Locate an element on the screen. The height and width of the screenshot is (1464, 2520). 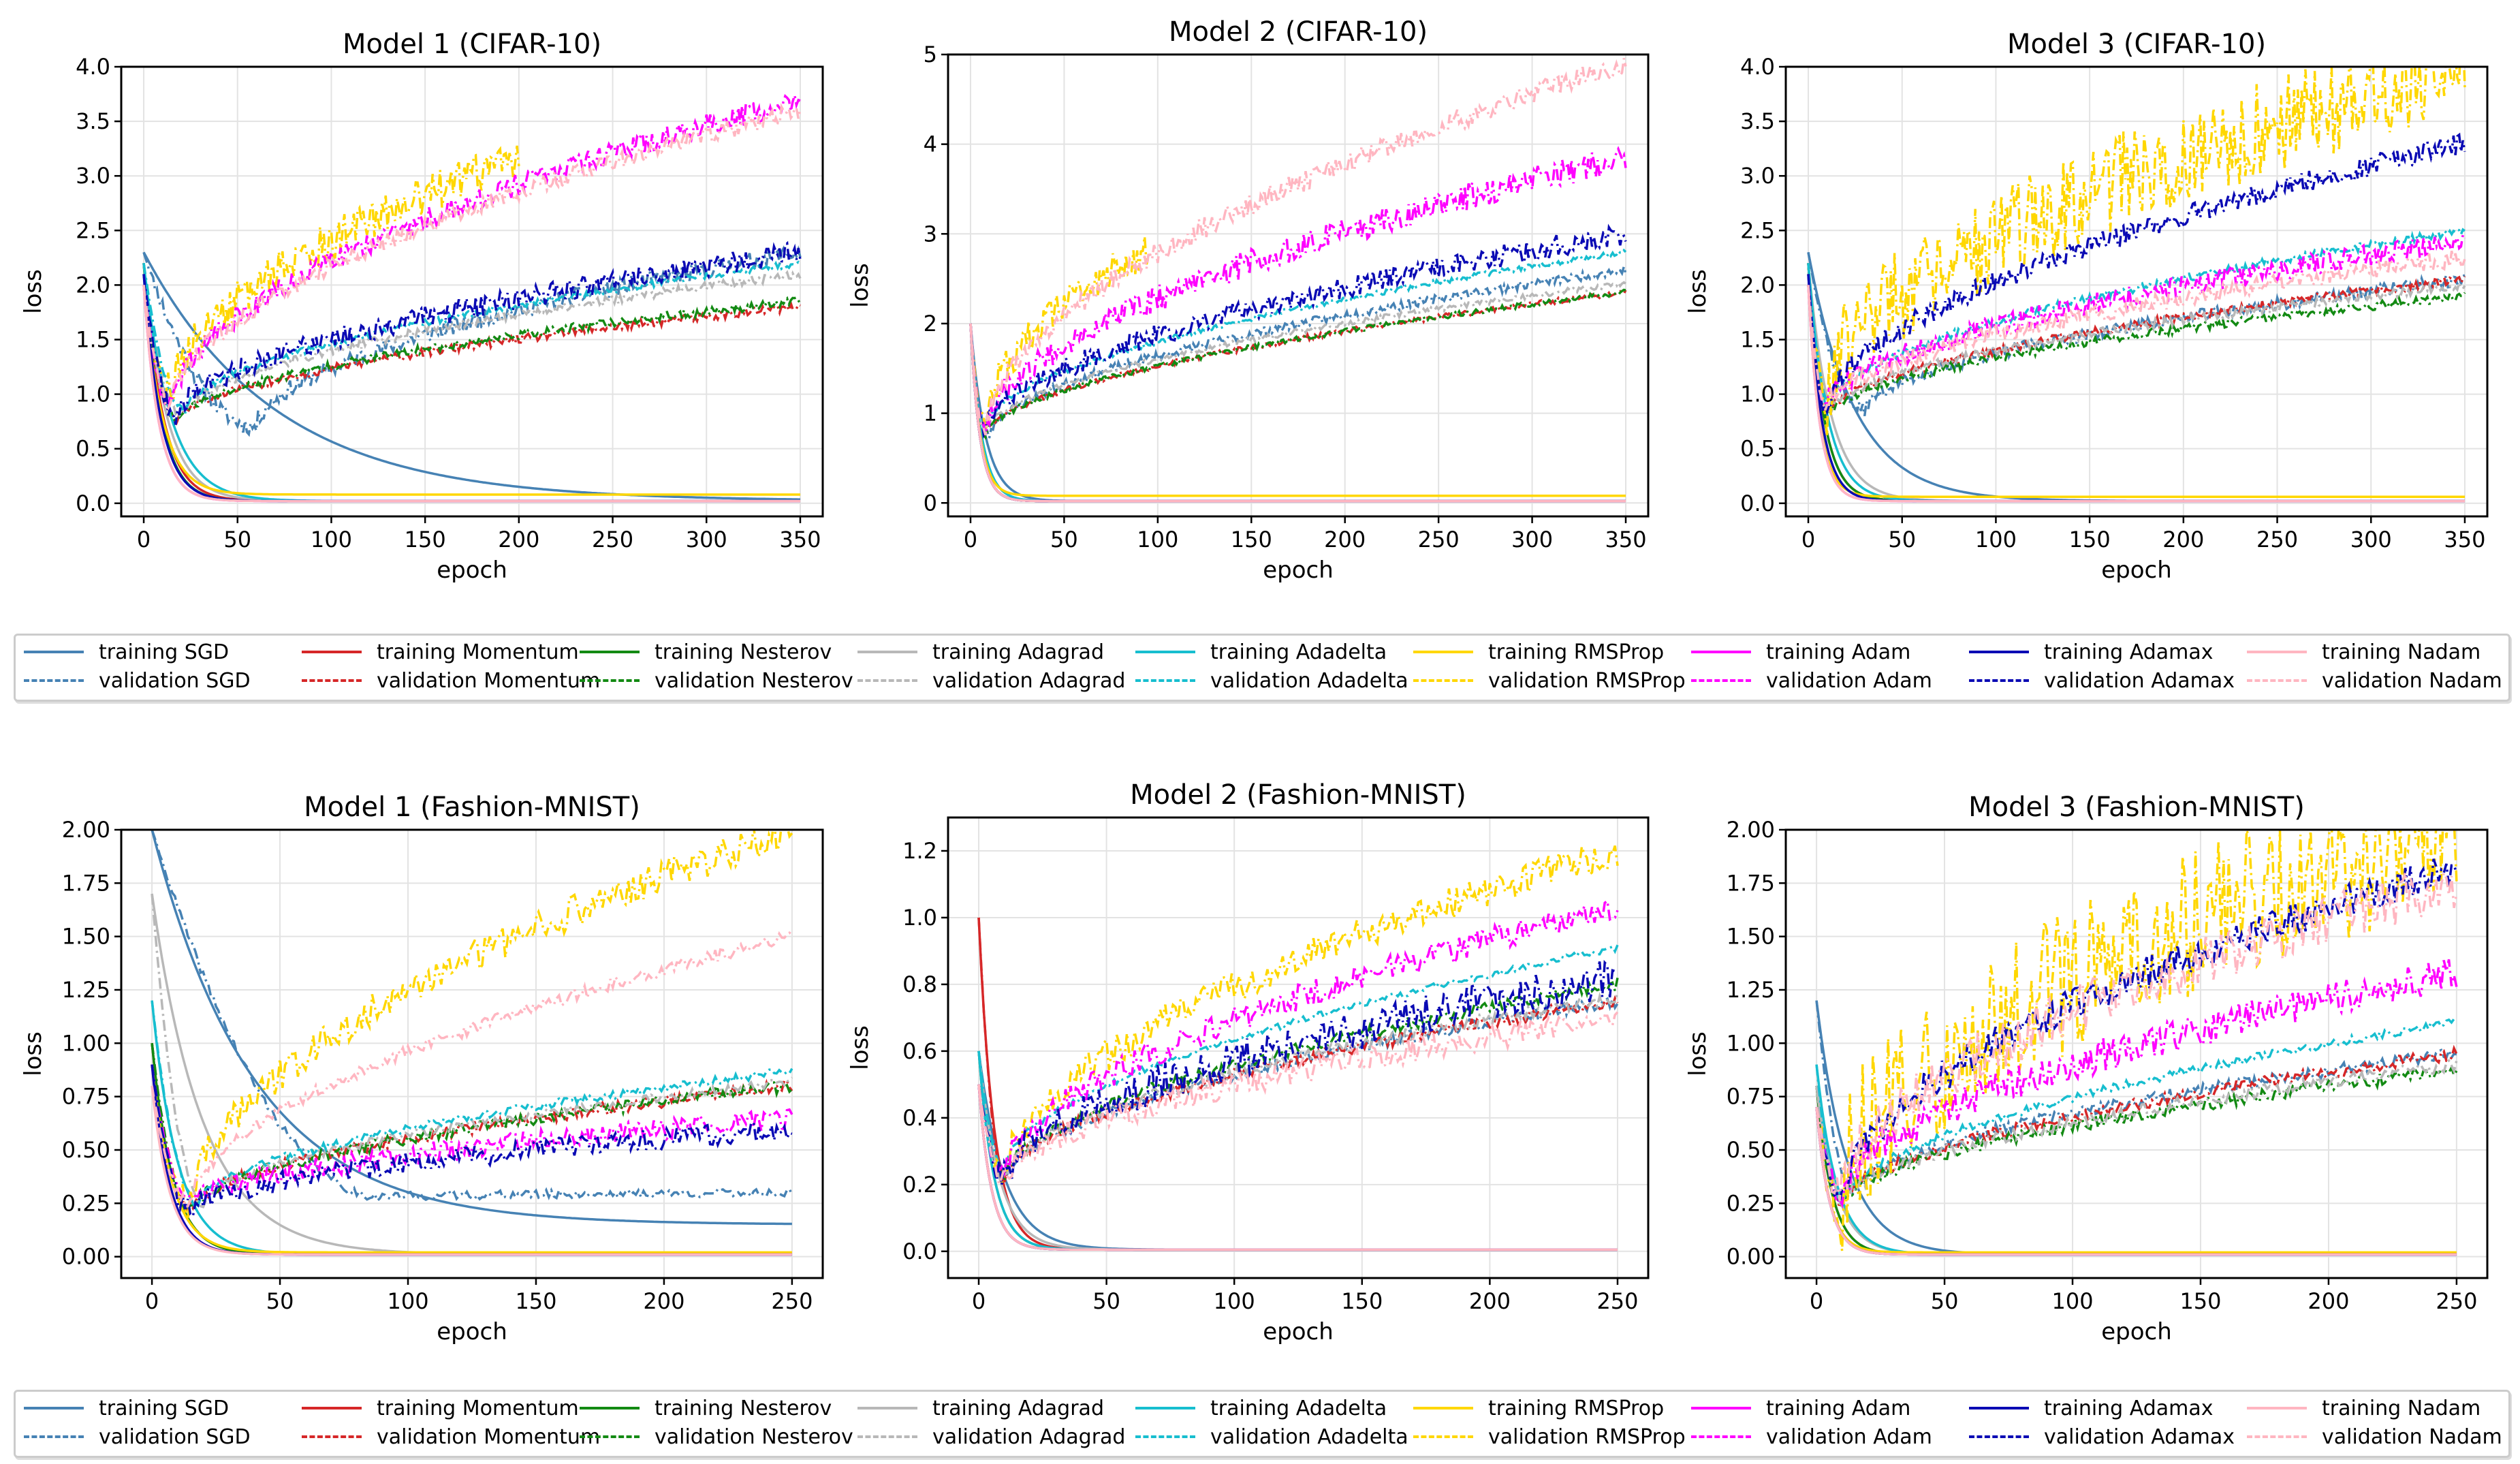
series-line-validation-sgd is located at coordinates (472, 341).